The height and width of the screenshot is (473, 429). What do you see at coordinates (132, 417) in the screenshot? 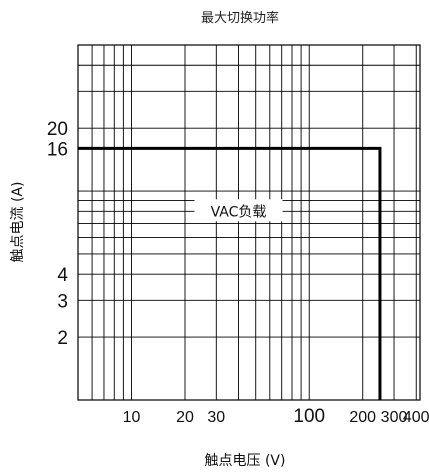
I see `x-tick-label: 10` at bounding box center [132, 417].